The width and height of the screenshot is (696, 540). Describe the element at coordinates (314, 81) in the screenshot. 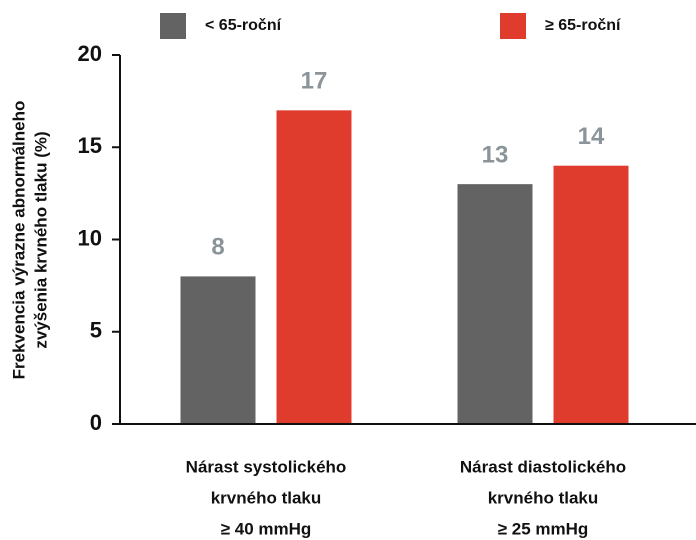

I see `value-label: 17` at that location.